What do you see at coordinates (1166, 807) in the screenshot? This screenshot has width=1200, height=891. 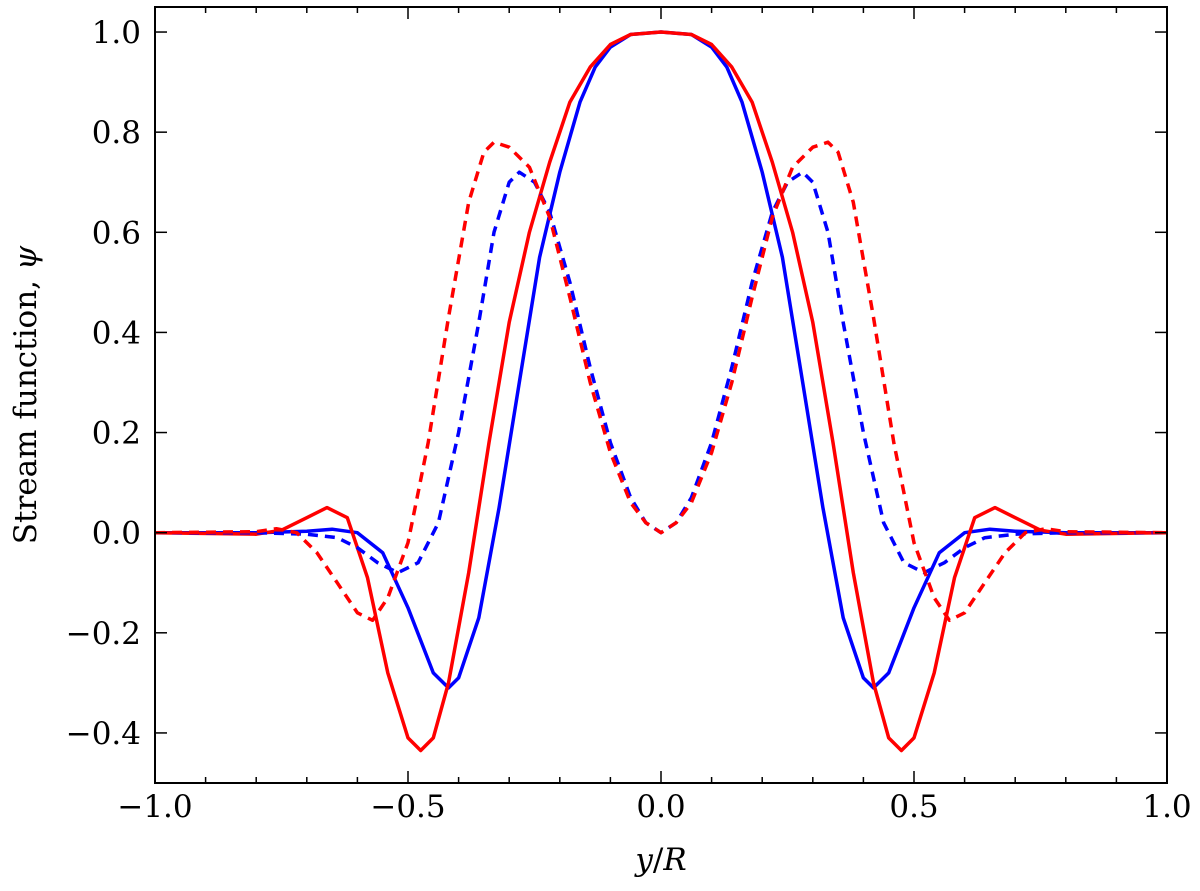 I see `x-tick-label: 1.0` at bounding box center [1166, 807].